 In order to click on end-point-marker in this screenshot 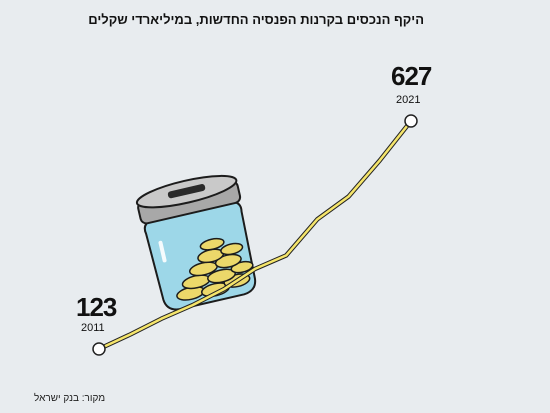, I will do `click(411, 121)`.